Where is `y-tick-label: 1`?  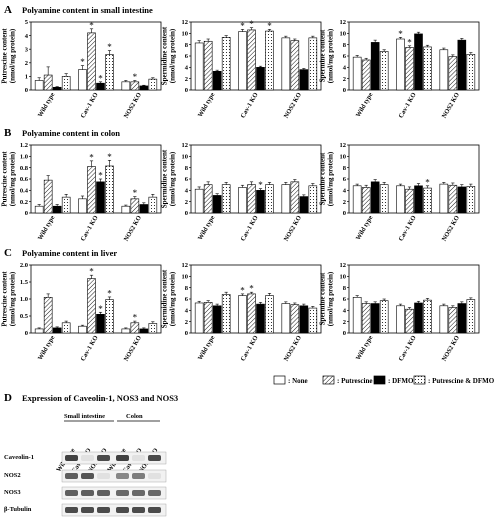 y-tick-label: 1 is located at coordinates (26, 77).